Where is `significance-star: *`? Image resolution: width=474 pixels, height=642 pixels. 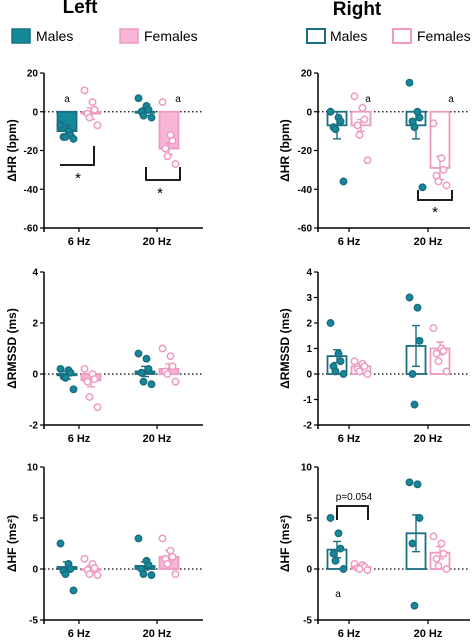
significance-star: * is located at coordinates (160, 193).